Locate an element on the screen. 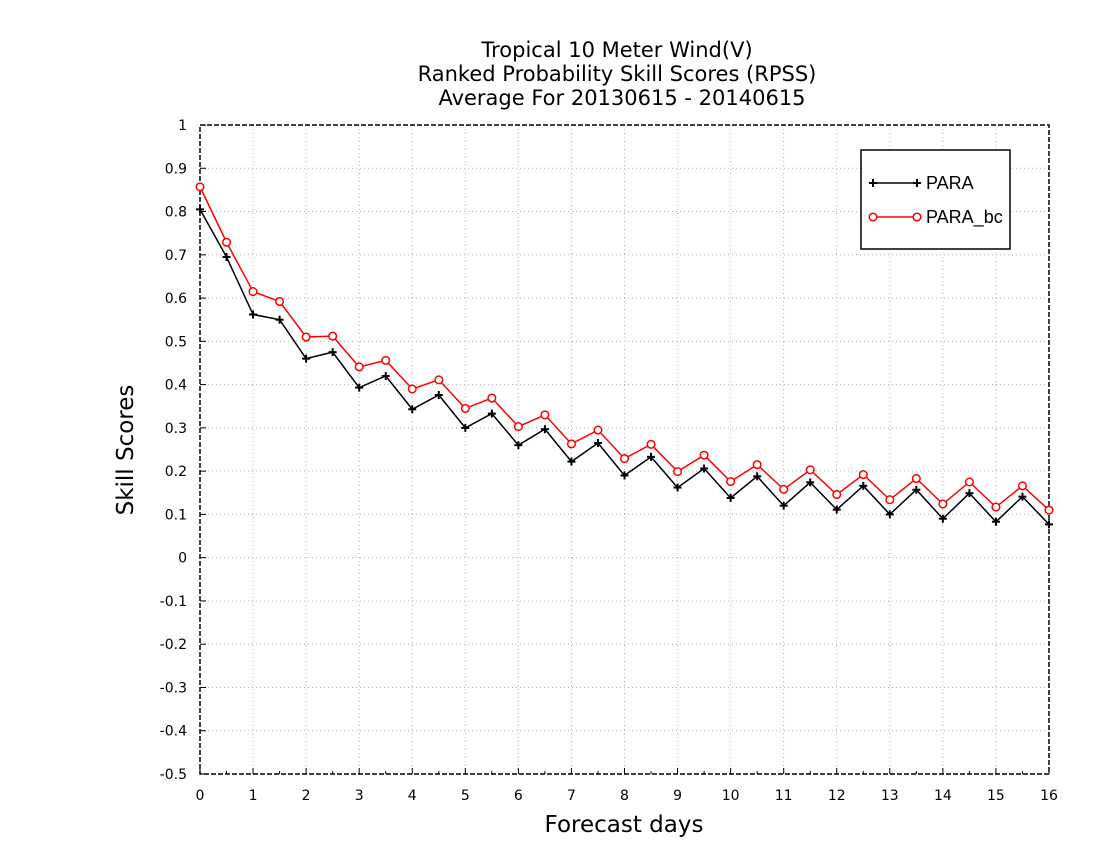 Image resolution: width=1100 pixels, height=850 pixels. y-tick-label: 0 is located at coordinates (182, 559).